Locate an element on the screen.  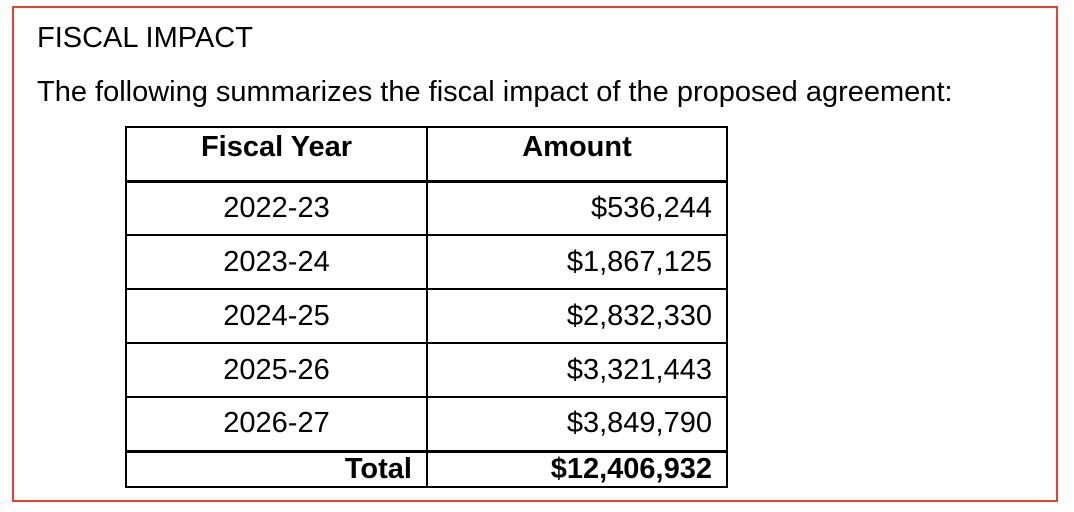
table-row: 2026-27 $3,849,790 is located at coordinates (426, 424).